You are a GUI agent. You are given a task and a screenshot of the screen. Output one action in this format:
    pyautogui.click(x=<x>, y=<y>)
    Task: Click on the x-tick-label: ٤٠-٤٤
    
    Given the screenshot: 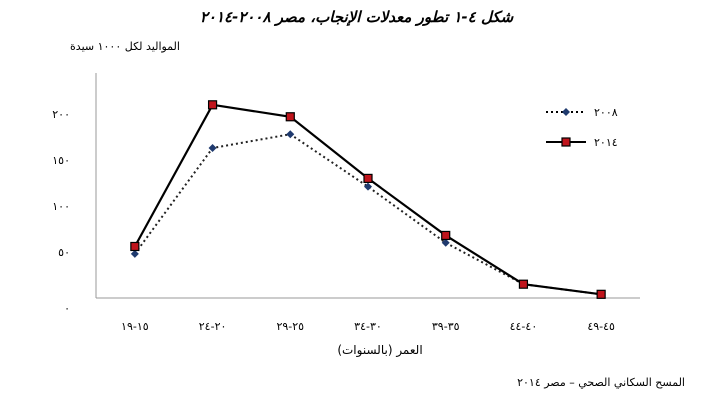 What is the action you would take?
    pyautogui.click(x=524, y=326)
    